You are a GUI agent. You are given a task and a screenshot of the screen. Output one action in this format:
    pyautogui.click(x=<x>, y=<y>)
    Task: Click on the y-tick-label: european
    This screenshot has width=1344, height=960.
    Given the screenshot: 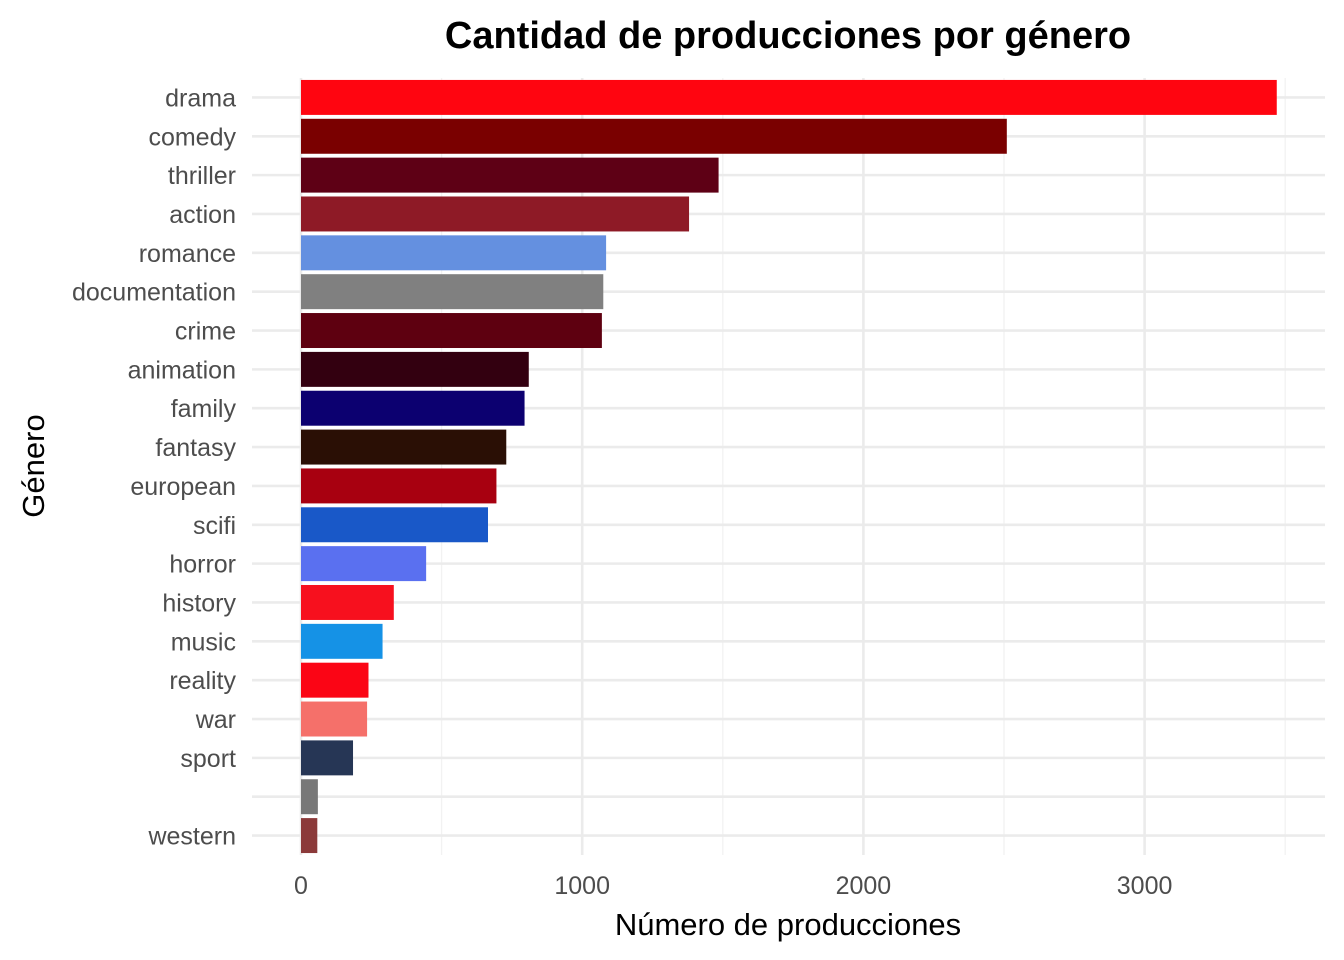 What is the action you would take?
    pyautogui.click(x=183, y=487)
    